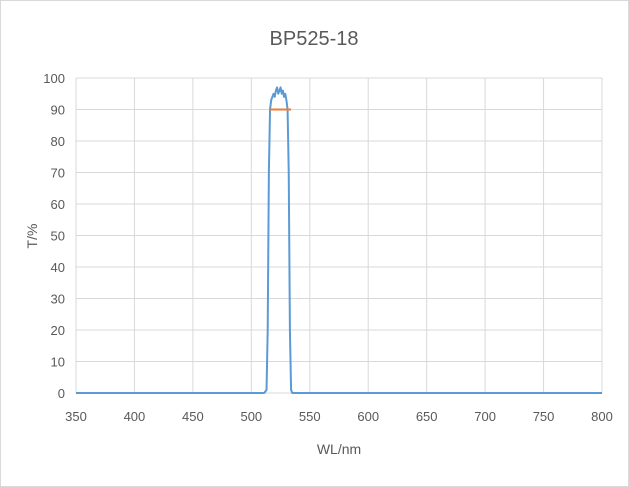 The image size is (629, 487). What do you see at coordinates (427, 416) in the screenshot?
I see `x-tick-label: 650` at bounding box center [427, 416].